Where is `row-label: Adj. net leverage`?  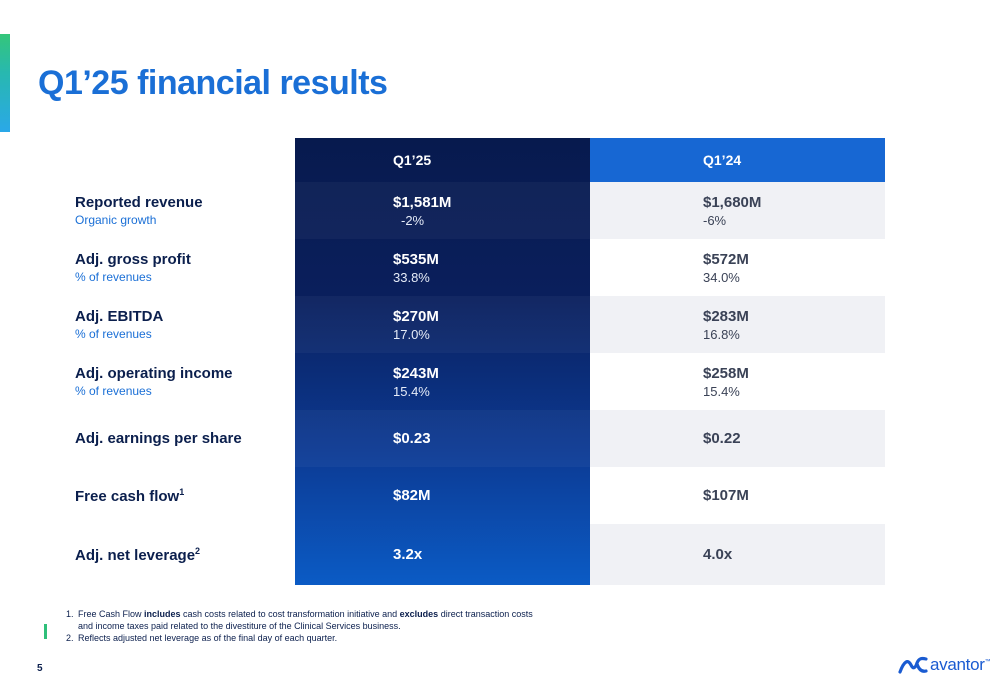 row-label: Adj. net leverage is located at coordinates (135, 555).